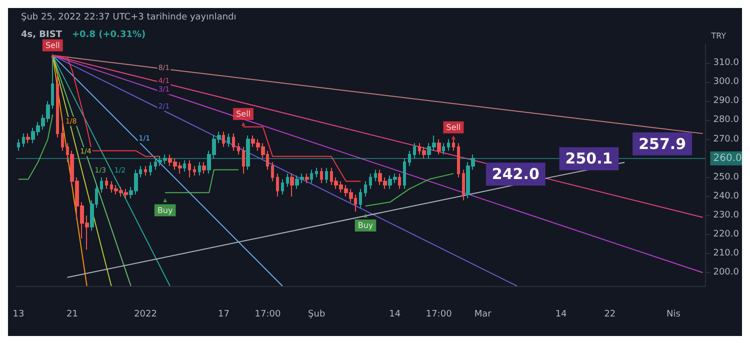  What do you see at coordinates (726, 177) in the screenshot?
I see `y-tick-label: 250.0` at bounding box center [726, 177].